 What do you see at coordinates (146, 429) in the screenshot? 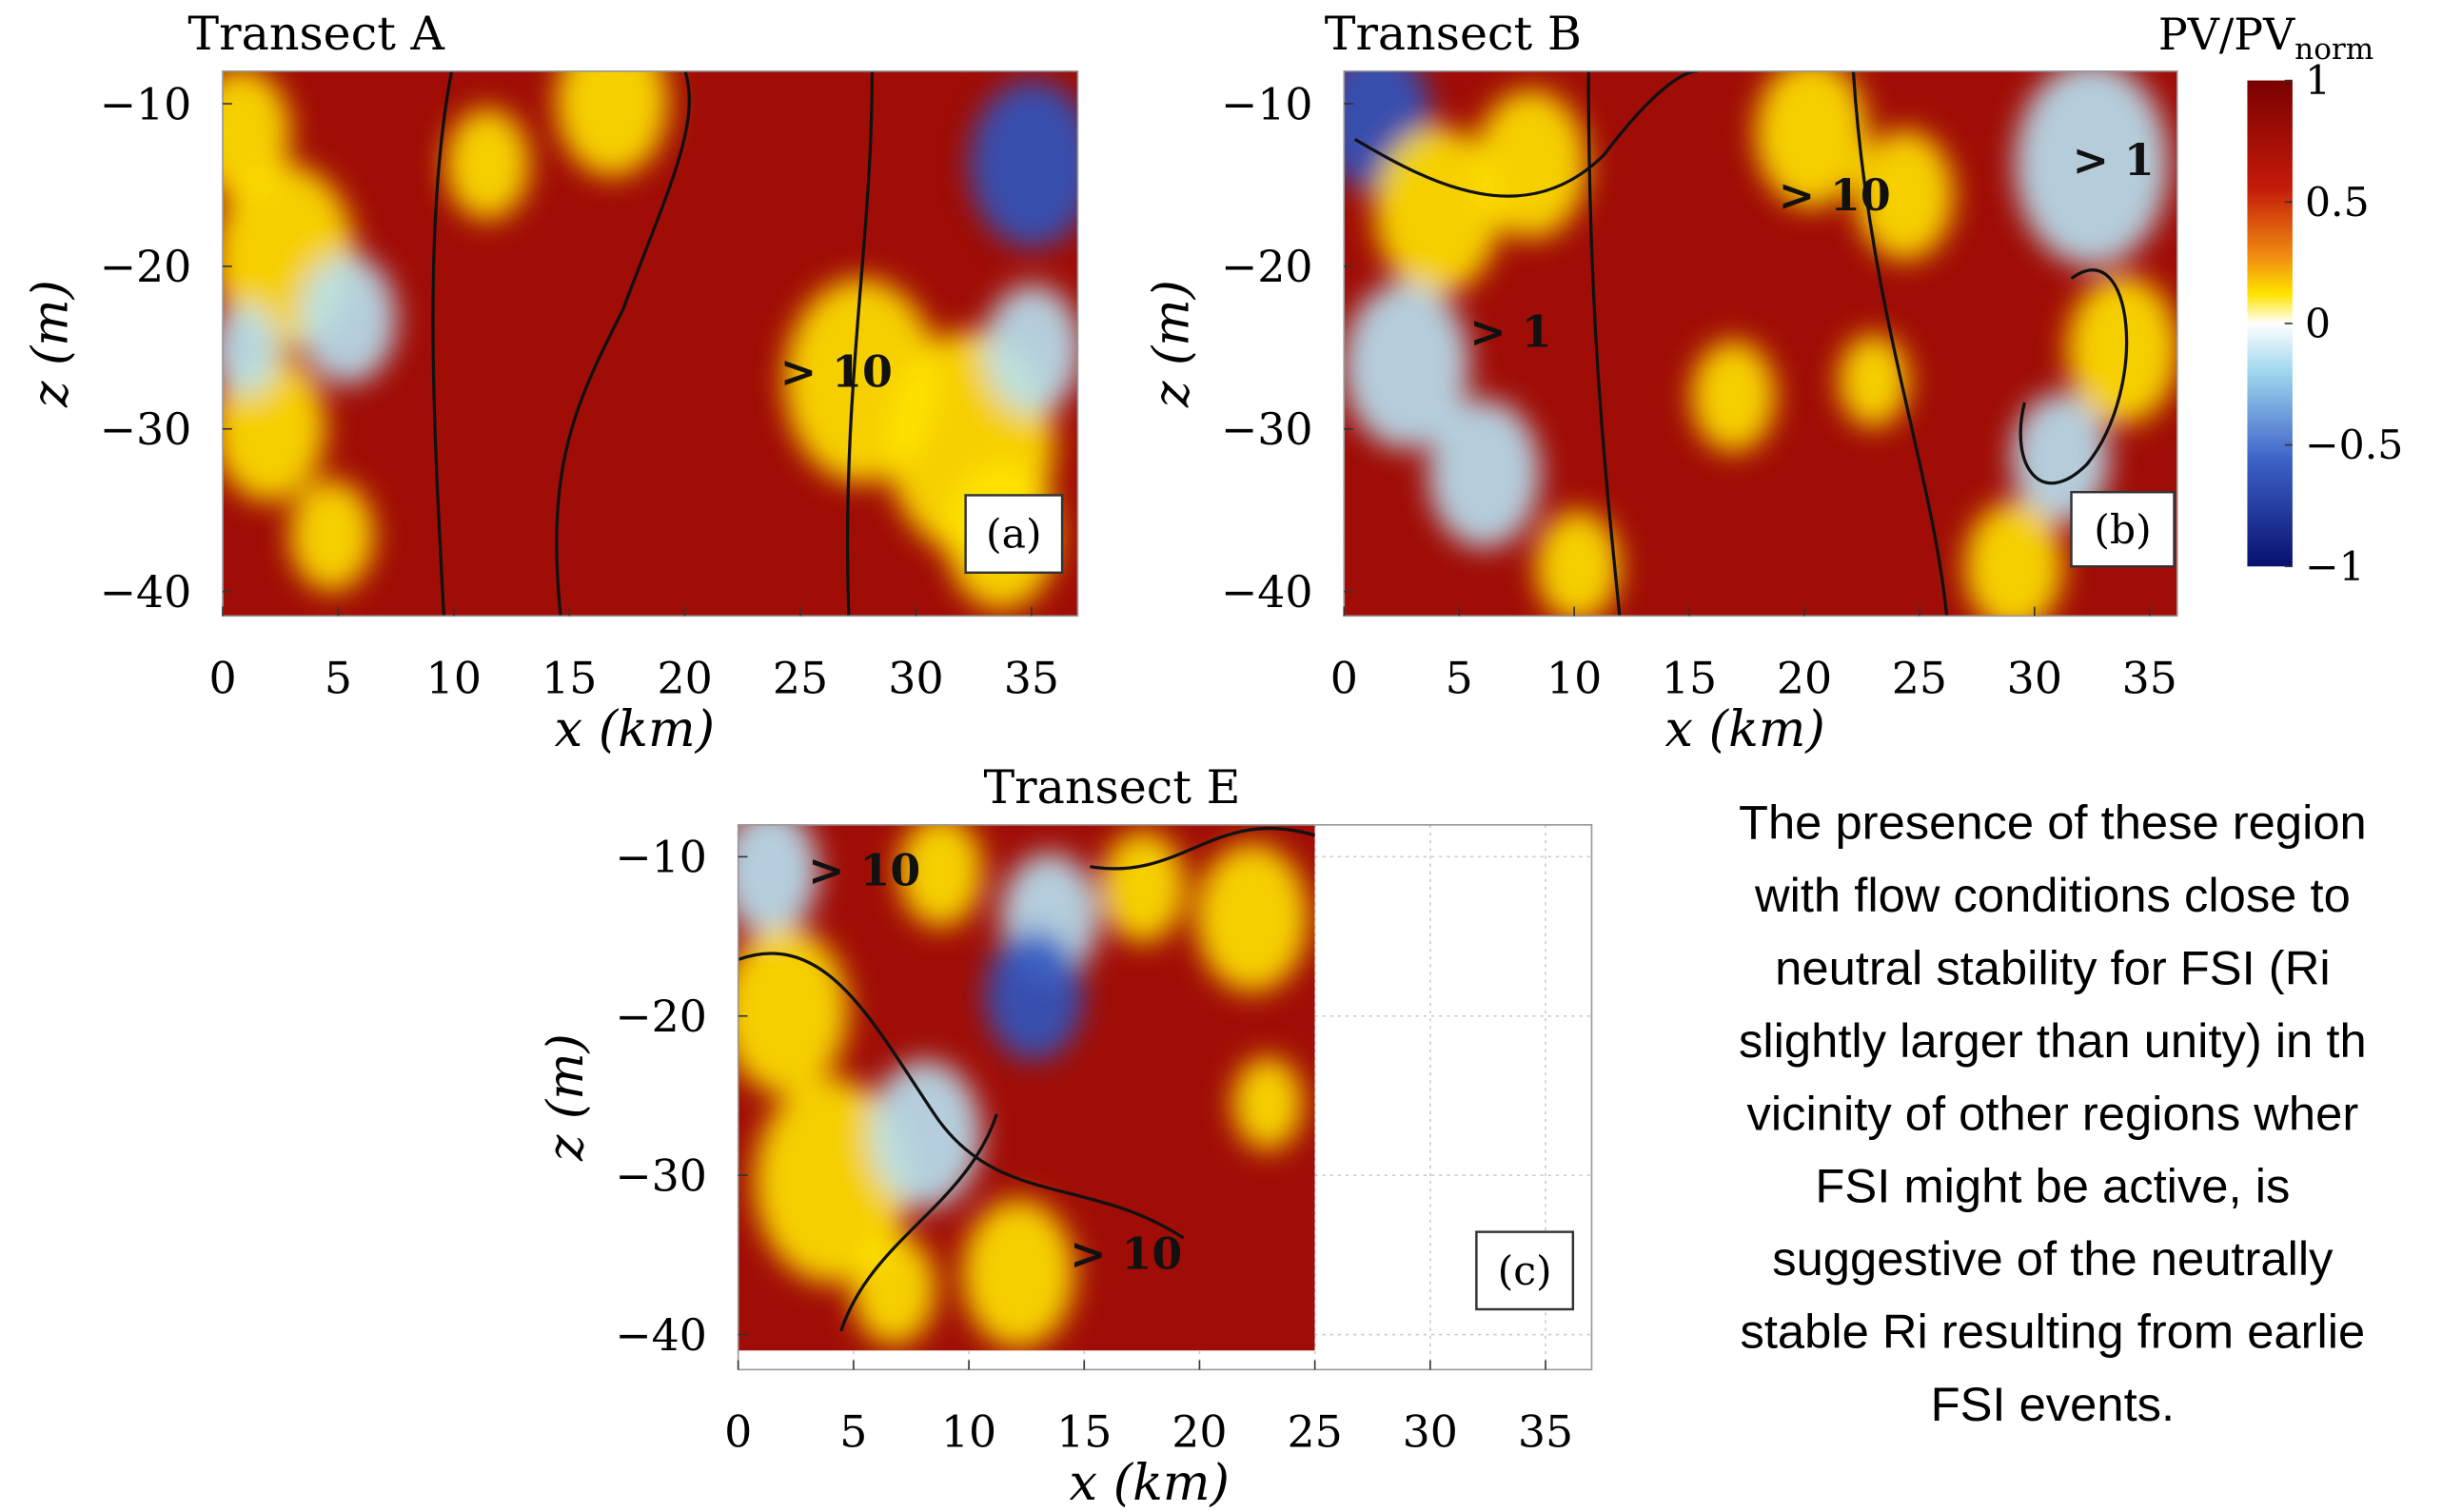
I see `y-tick-label: −30` at bounding box center [146, 429].